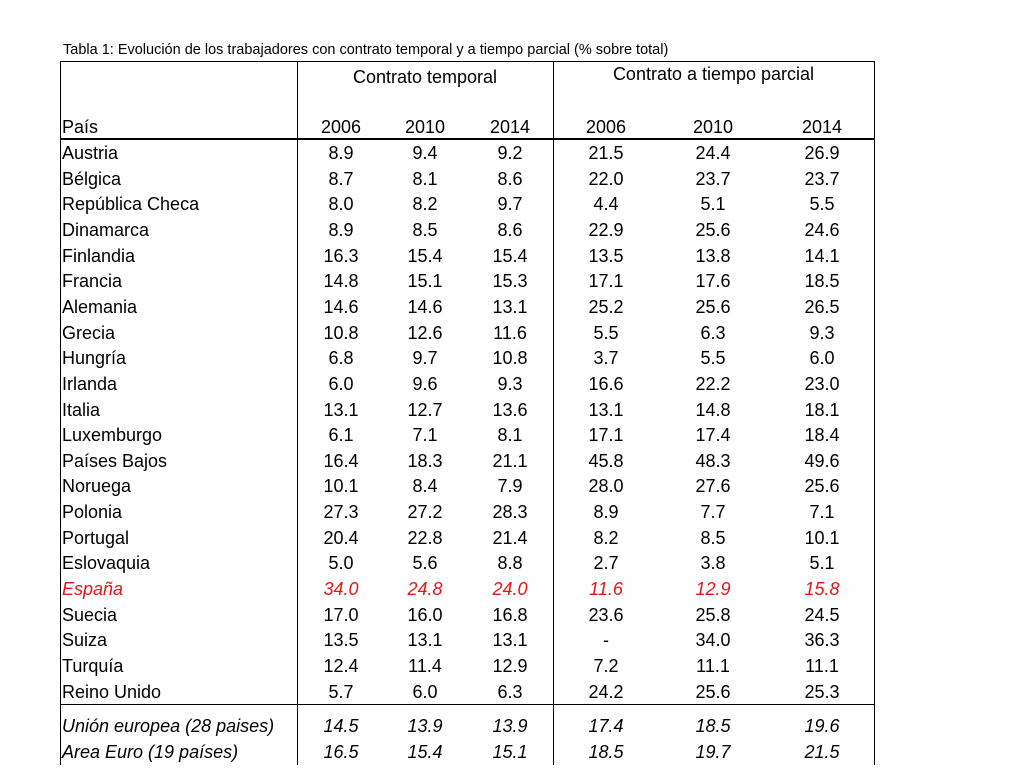  I want to click on summary-divider, so click(467, 704).